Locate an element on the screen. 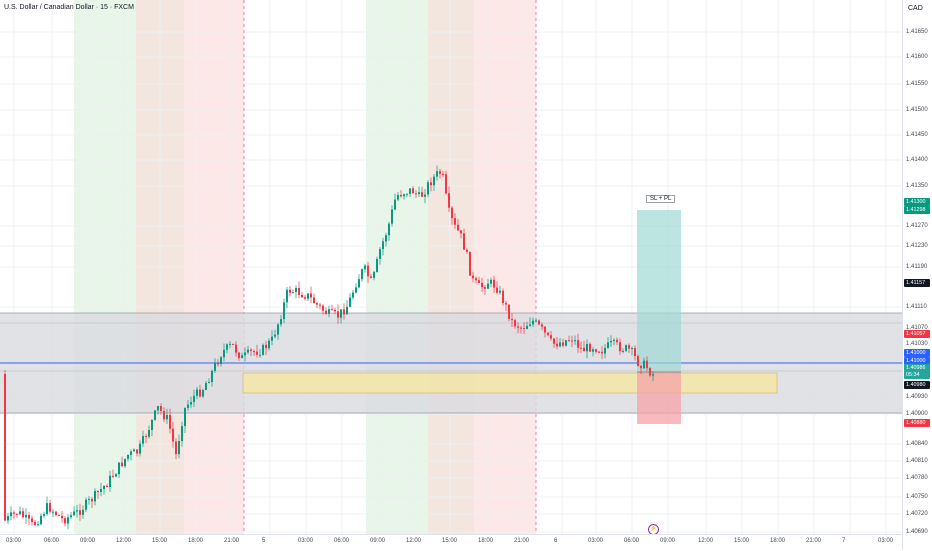 This screenshot has width=932, height=551. price-tick-label: 1.40720 is located at coordinates (917, 514).